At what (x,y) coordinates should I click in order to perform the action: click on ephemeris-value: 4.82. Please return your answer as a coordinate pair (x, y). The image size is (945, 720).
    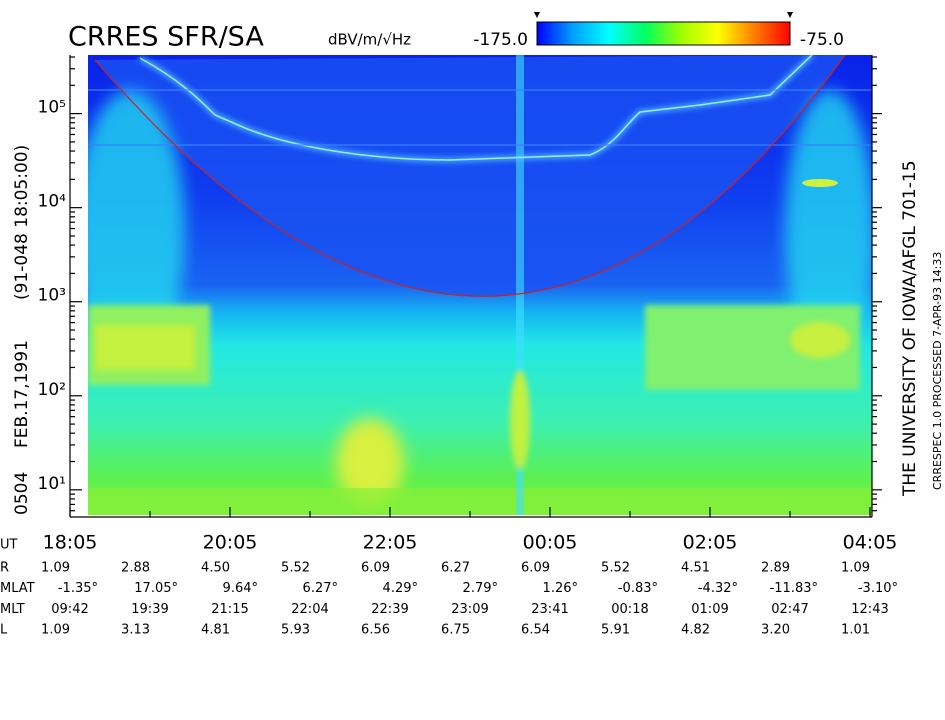
    Looking at the image, I should click on (695, 630).